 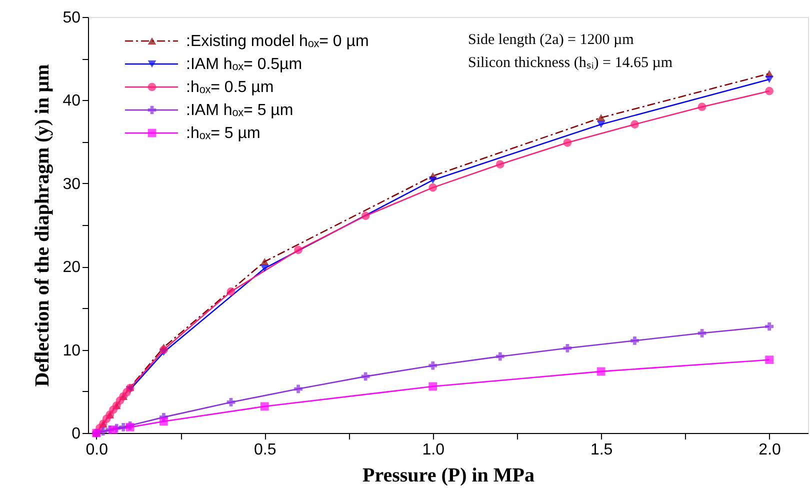 I want to click on annotation: Side length (2a) = 1200 µm, so click(x=551, y=40).